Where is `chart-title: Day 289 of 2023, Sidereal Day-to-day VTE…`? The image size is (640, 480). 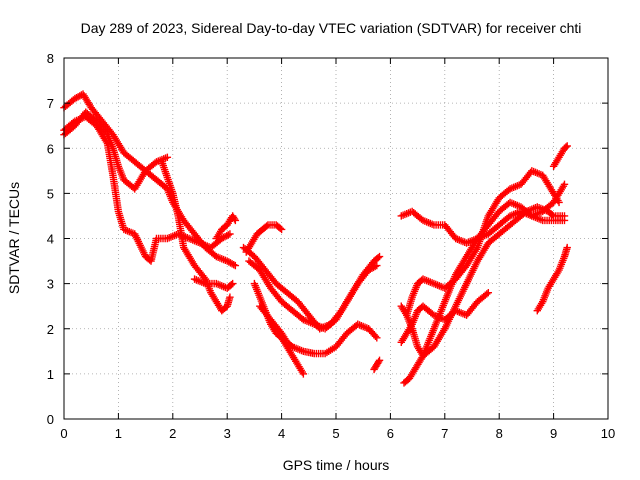 chart-title: Day 289 of 2023, Sidereal Day-to-day VTE… is located at coordinates (331, 28).